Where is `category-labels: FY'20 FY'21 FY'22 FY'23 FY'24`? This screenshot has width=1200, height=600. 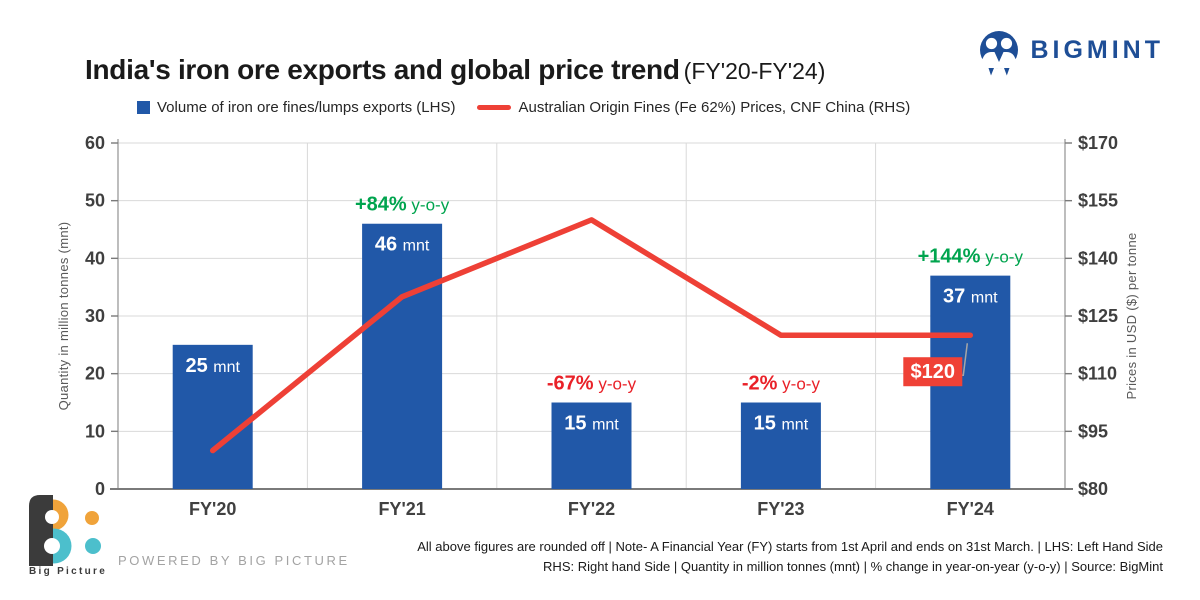
category-labels: FY'20 FY'21 FY'22 FY'23 FY'24 is located at coordinates (591, 509).